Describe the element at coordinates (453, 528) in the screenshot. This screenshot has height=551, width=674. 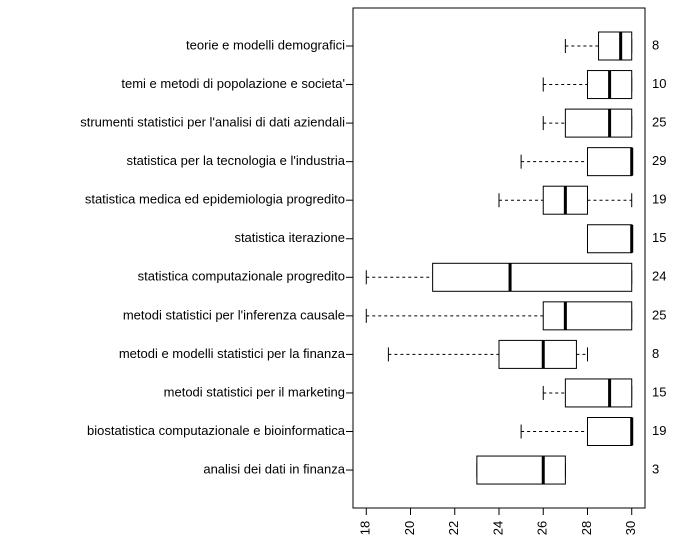
I see `x-tick-label: 22` at that location.